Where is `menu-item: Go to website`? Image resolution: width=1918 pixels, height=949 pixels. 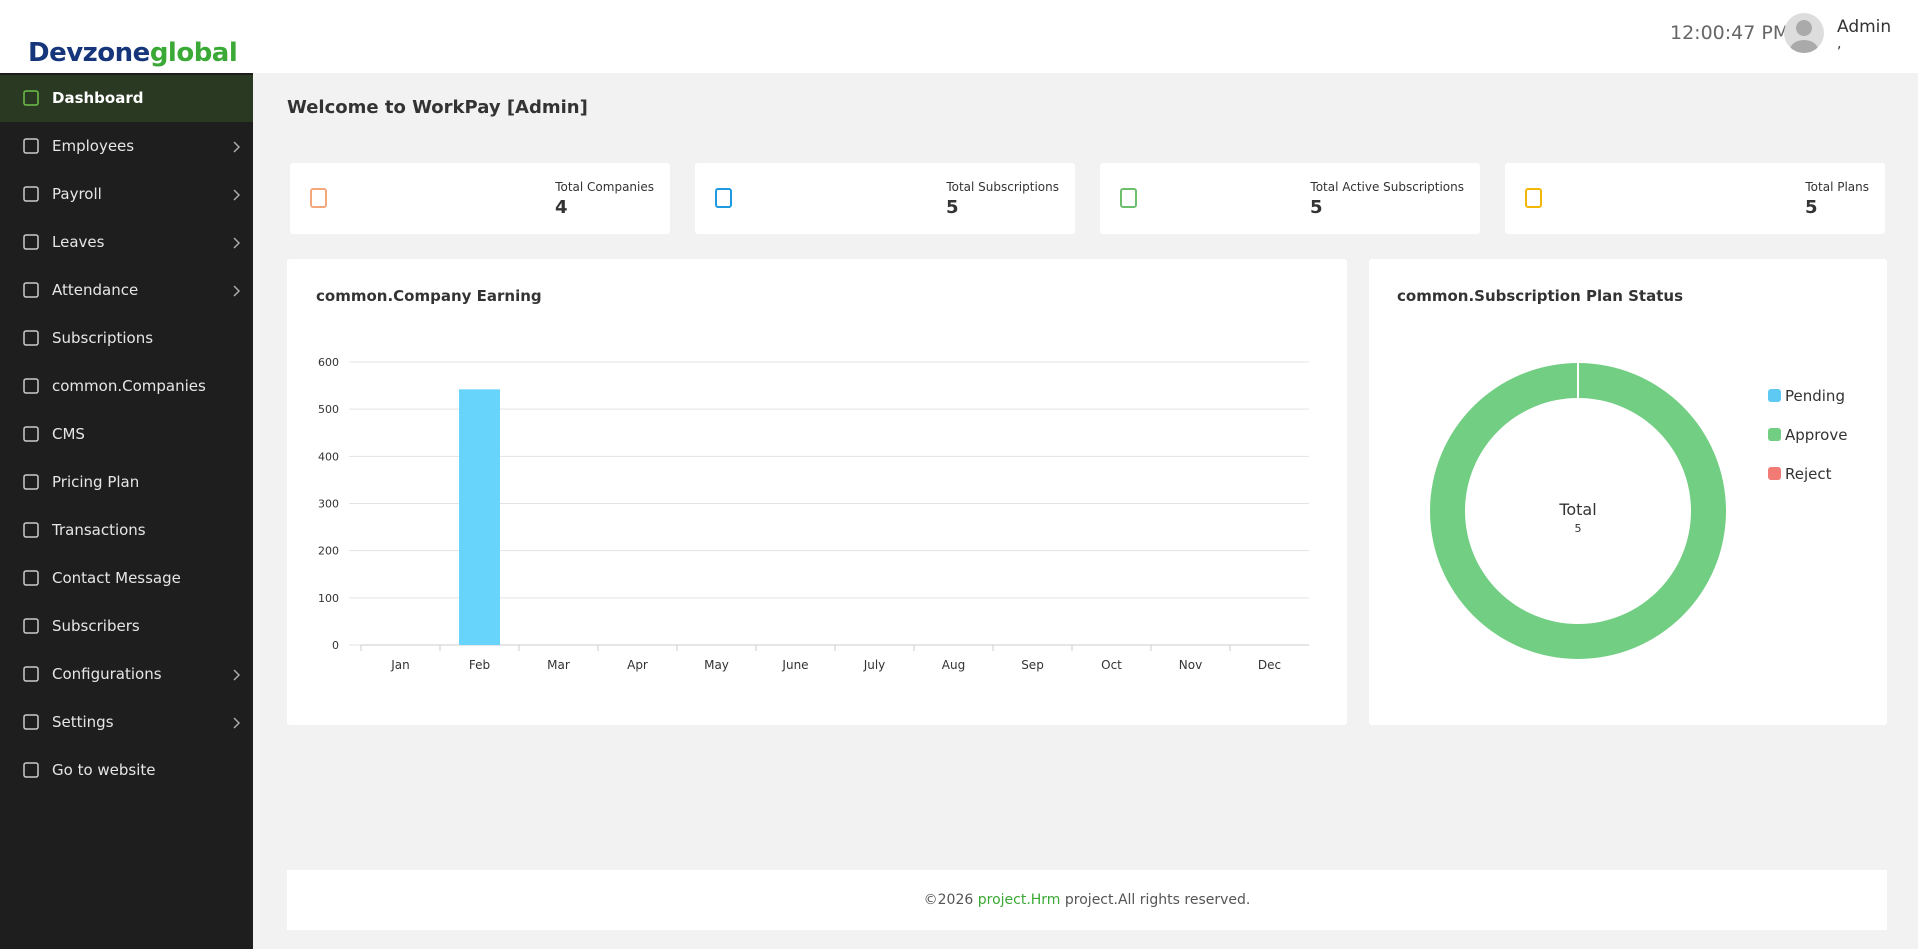
menu-item: Go to website is located at coordinates (126, 770).